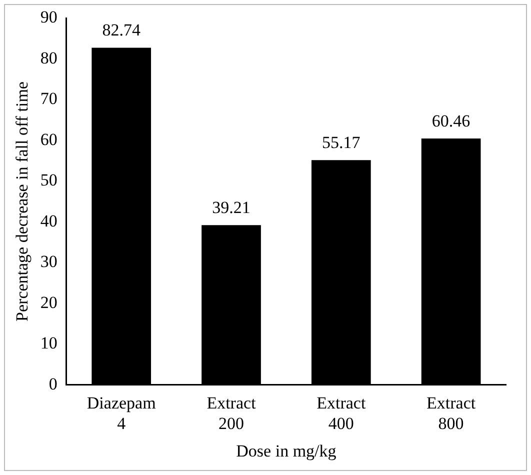  What do you see at coordinates (451, 413) in the screenshot?
I see `x-tick-label: Extract 800` at bounding box center [451, 413].